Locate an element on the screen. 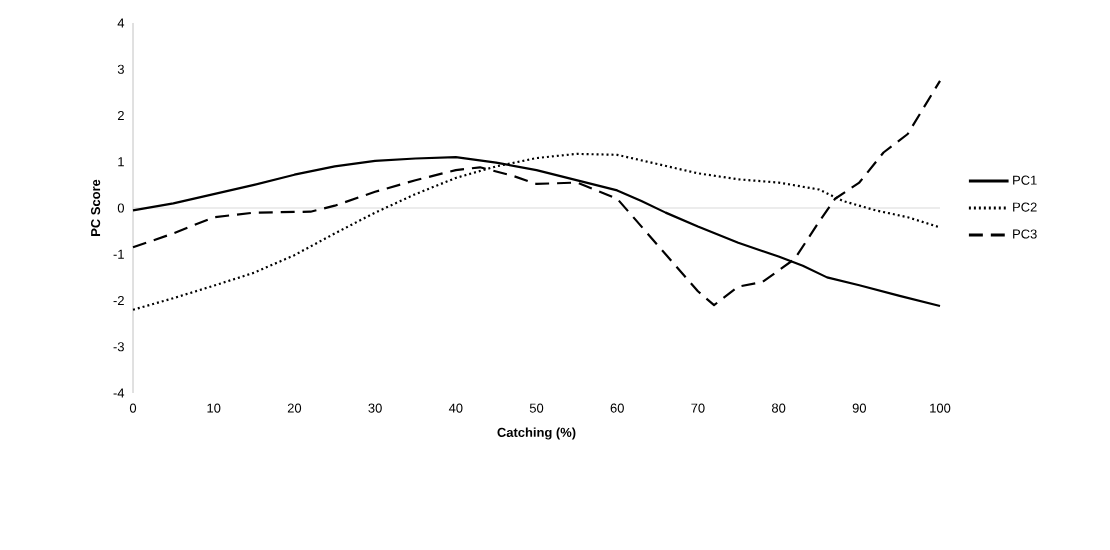 This screenshot has height=550, width=1110. y-tick-label: -1 is located at coordinates (118, 254).